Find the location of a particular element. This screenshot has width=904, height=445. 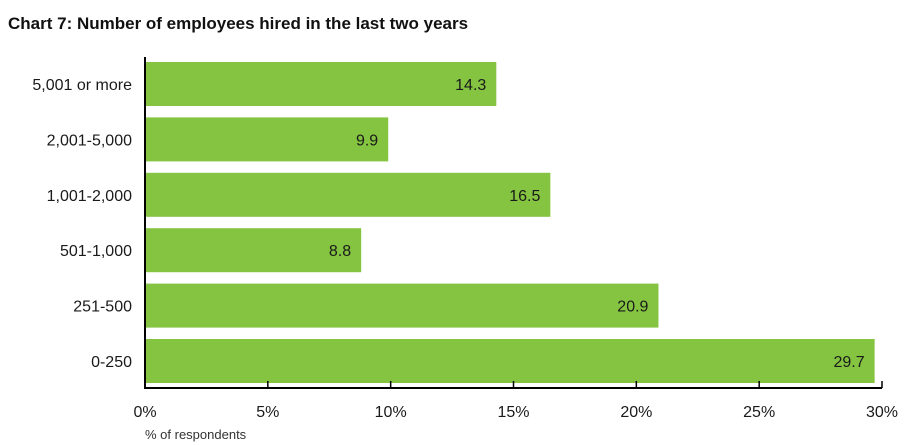

x-tick-label: 5% is located at coordinates (267, 412).